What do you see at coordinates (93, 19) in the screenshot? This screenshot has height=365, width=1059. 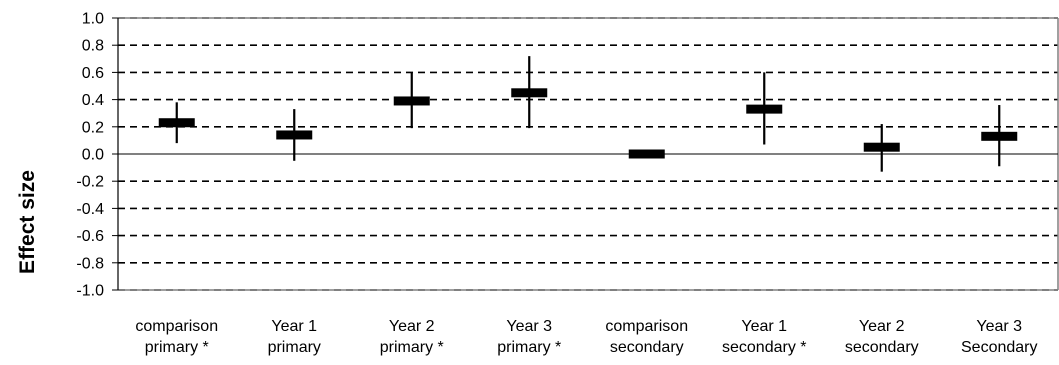 I see `y-tick-label: 1.0` at bounding box center [93, 19].